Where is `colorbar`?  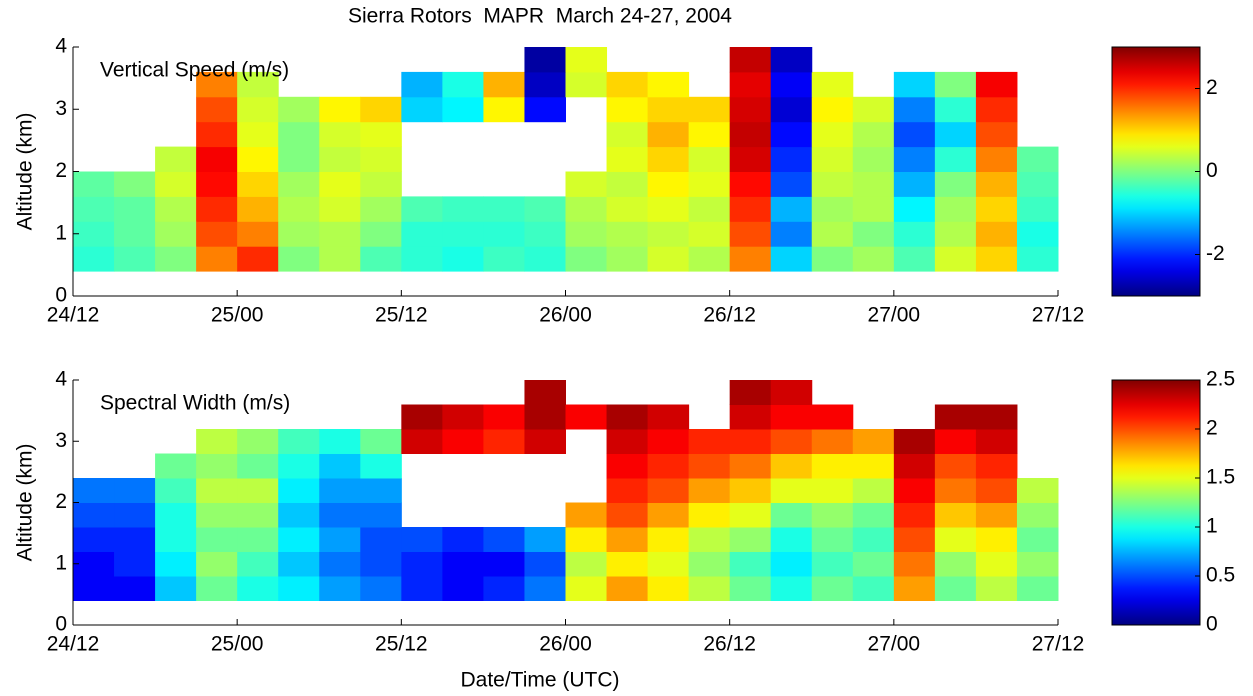 colorbar is located at coordinates (1156, 171).